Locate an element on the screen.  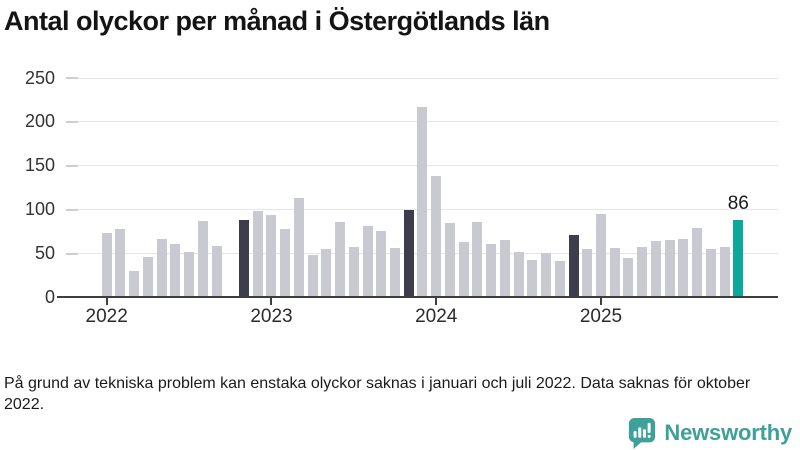
y-axis-label-0: 0 is located at coordinates (49, 297).